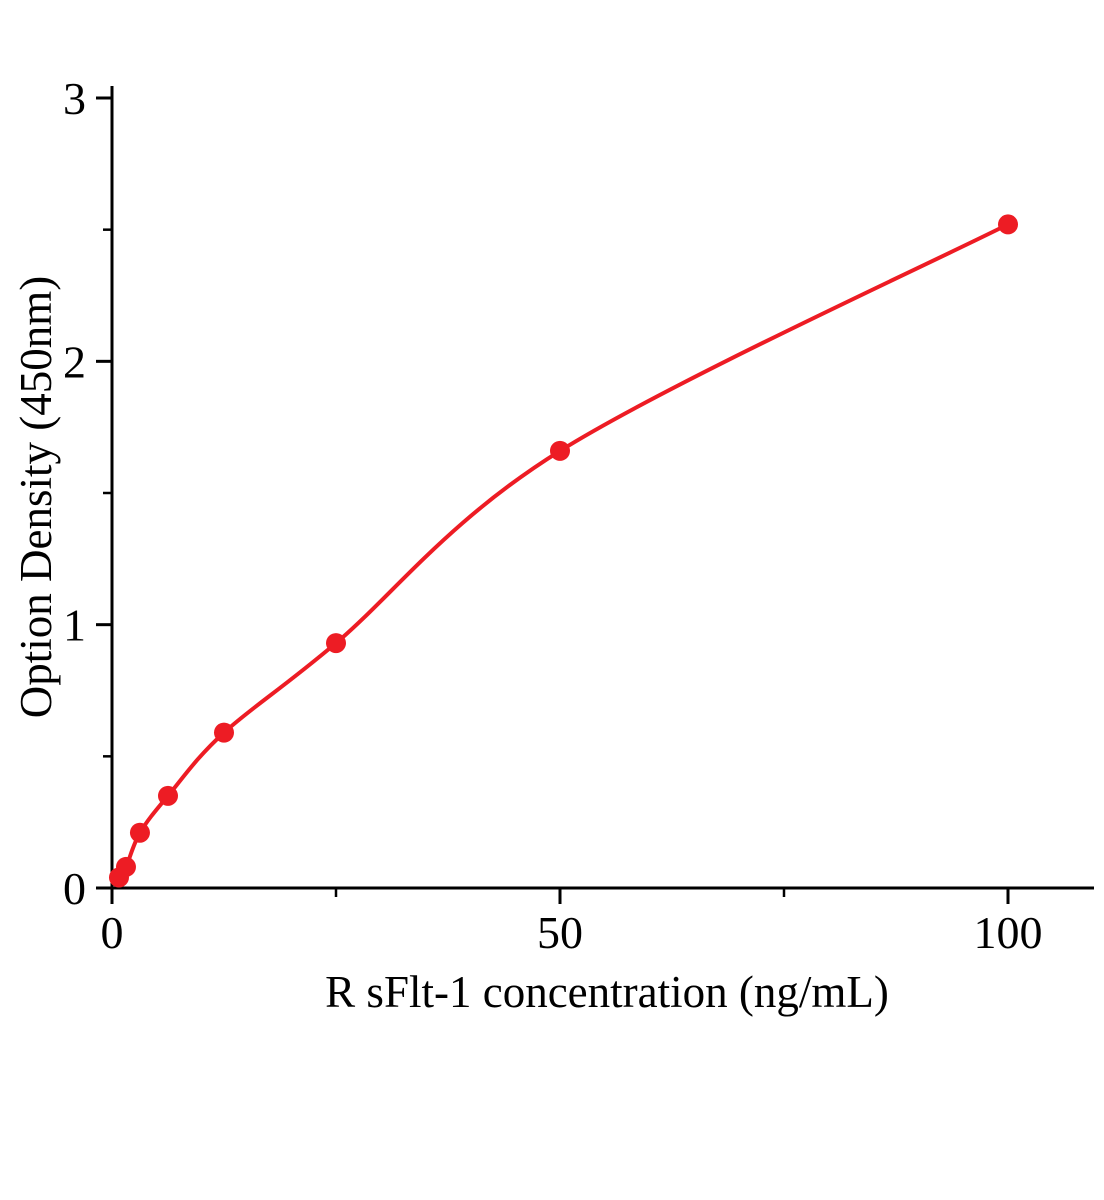 The width and height of the screenshot is (1104, 1200). Describe the element at coordinates (607, 992) in the screenshot. I see `x-axis-title: R sFlt-1 concentration (ng/mL)` at that location.